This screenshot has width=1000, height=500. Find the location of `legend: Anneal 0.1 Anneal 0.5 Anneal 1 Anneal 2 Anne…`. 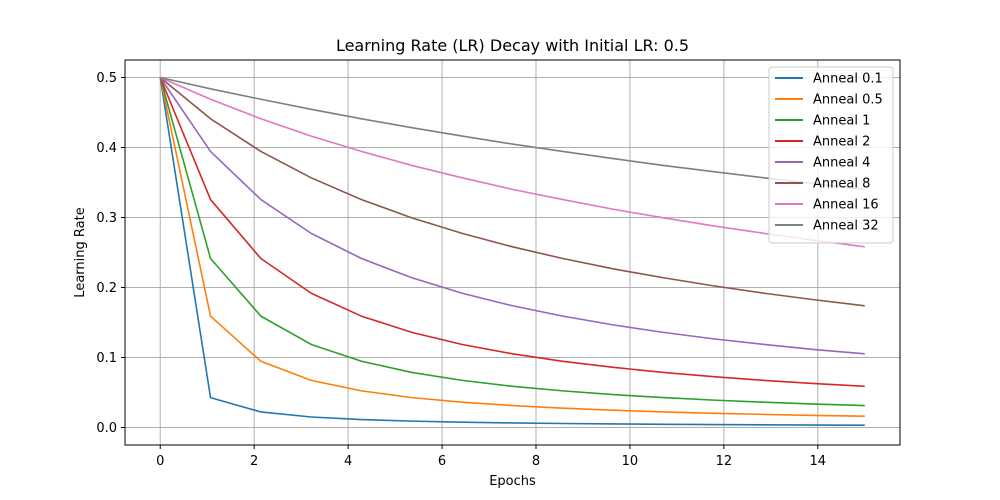

legend: Anneal 0.1 Anneal 0.5 Anneal 1 Anneal 2 Anne… is located at coordinates (831, 155).